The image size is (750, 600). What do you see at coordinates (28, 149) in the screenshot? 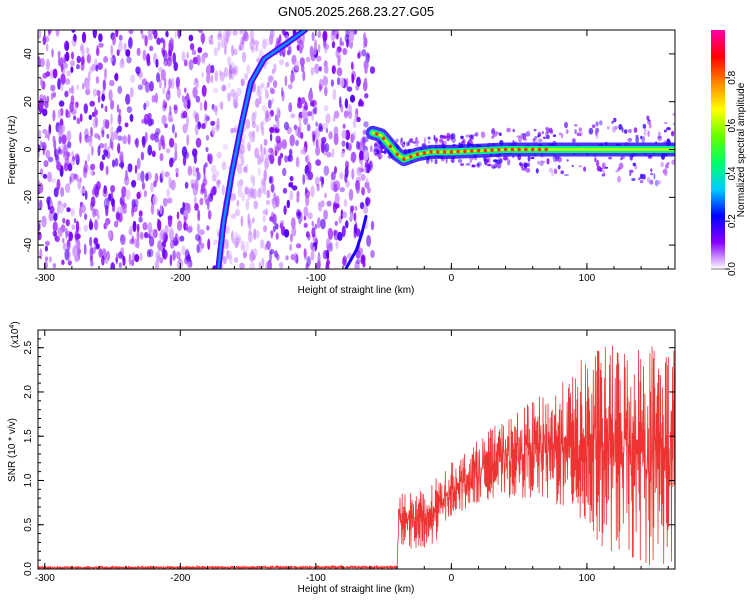
I see `spectrogram-y-tick-label: 0` at bounding box center [28, 149].